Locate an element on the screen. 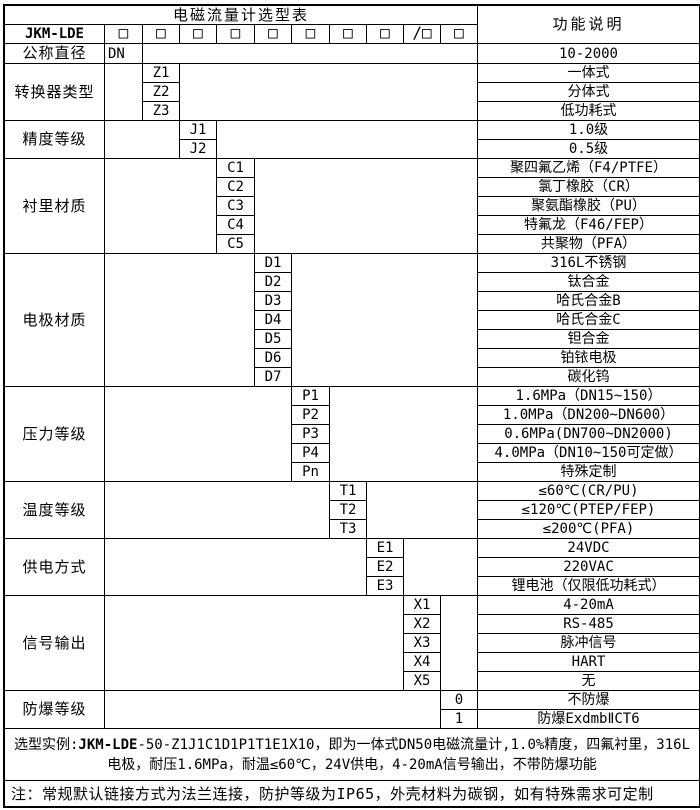 This screenshot has height=810, width=700. desc-cell: ≤60℃(CR/PU) is located at coordinates (588, 491).